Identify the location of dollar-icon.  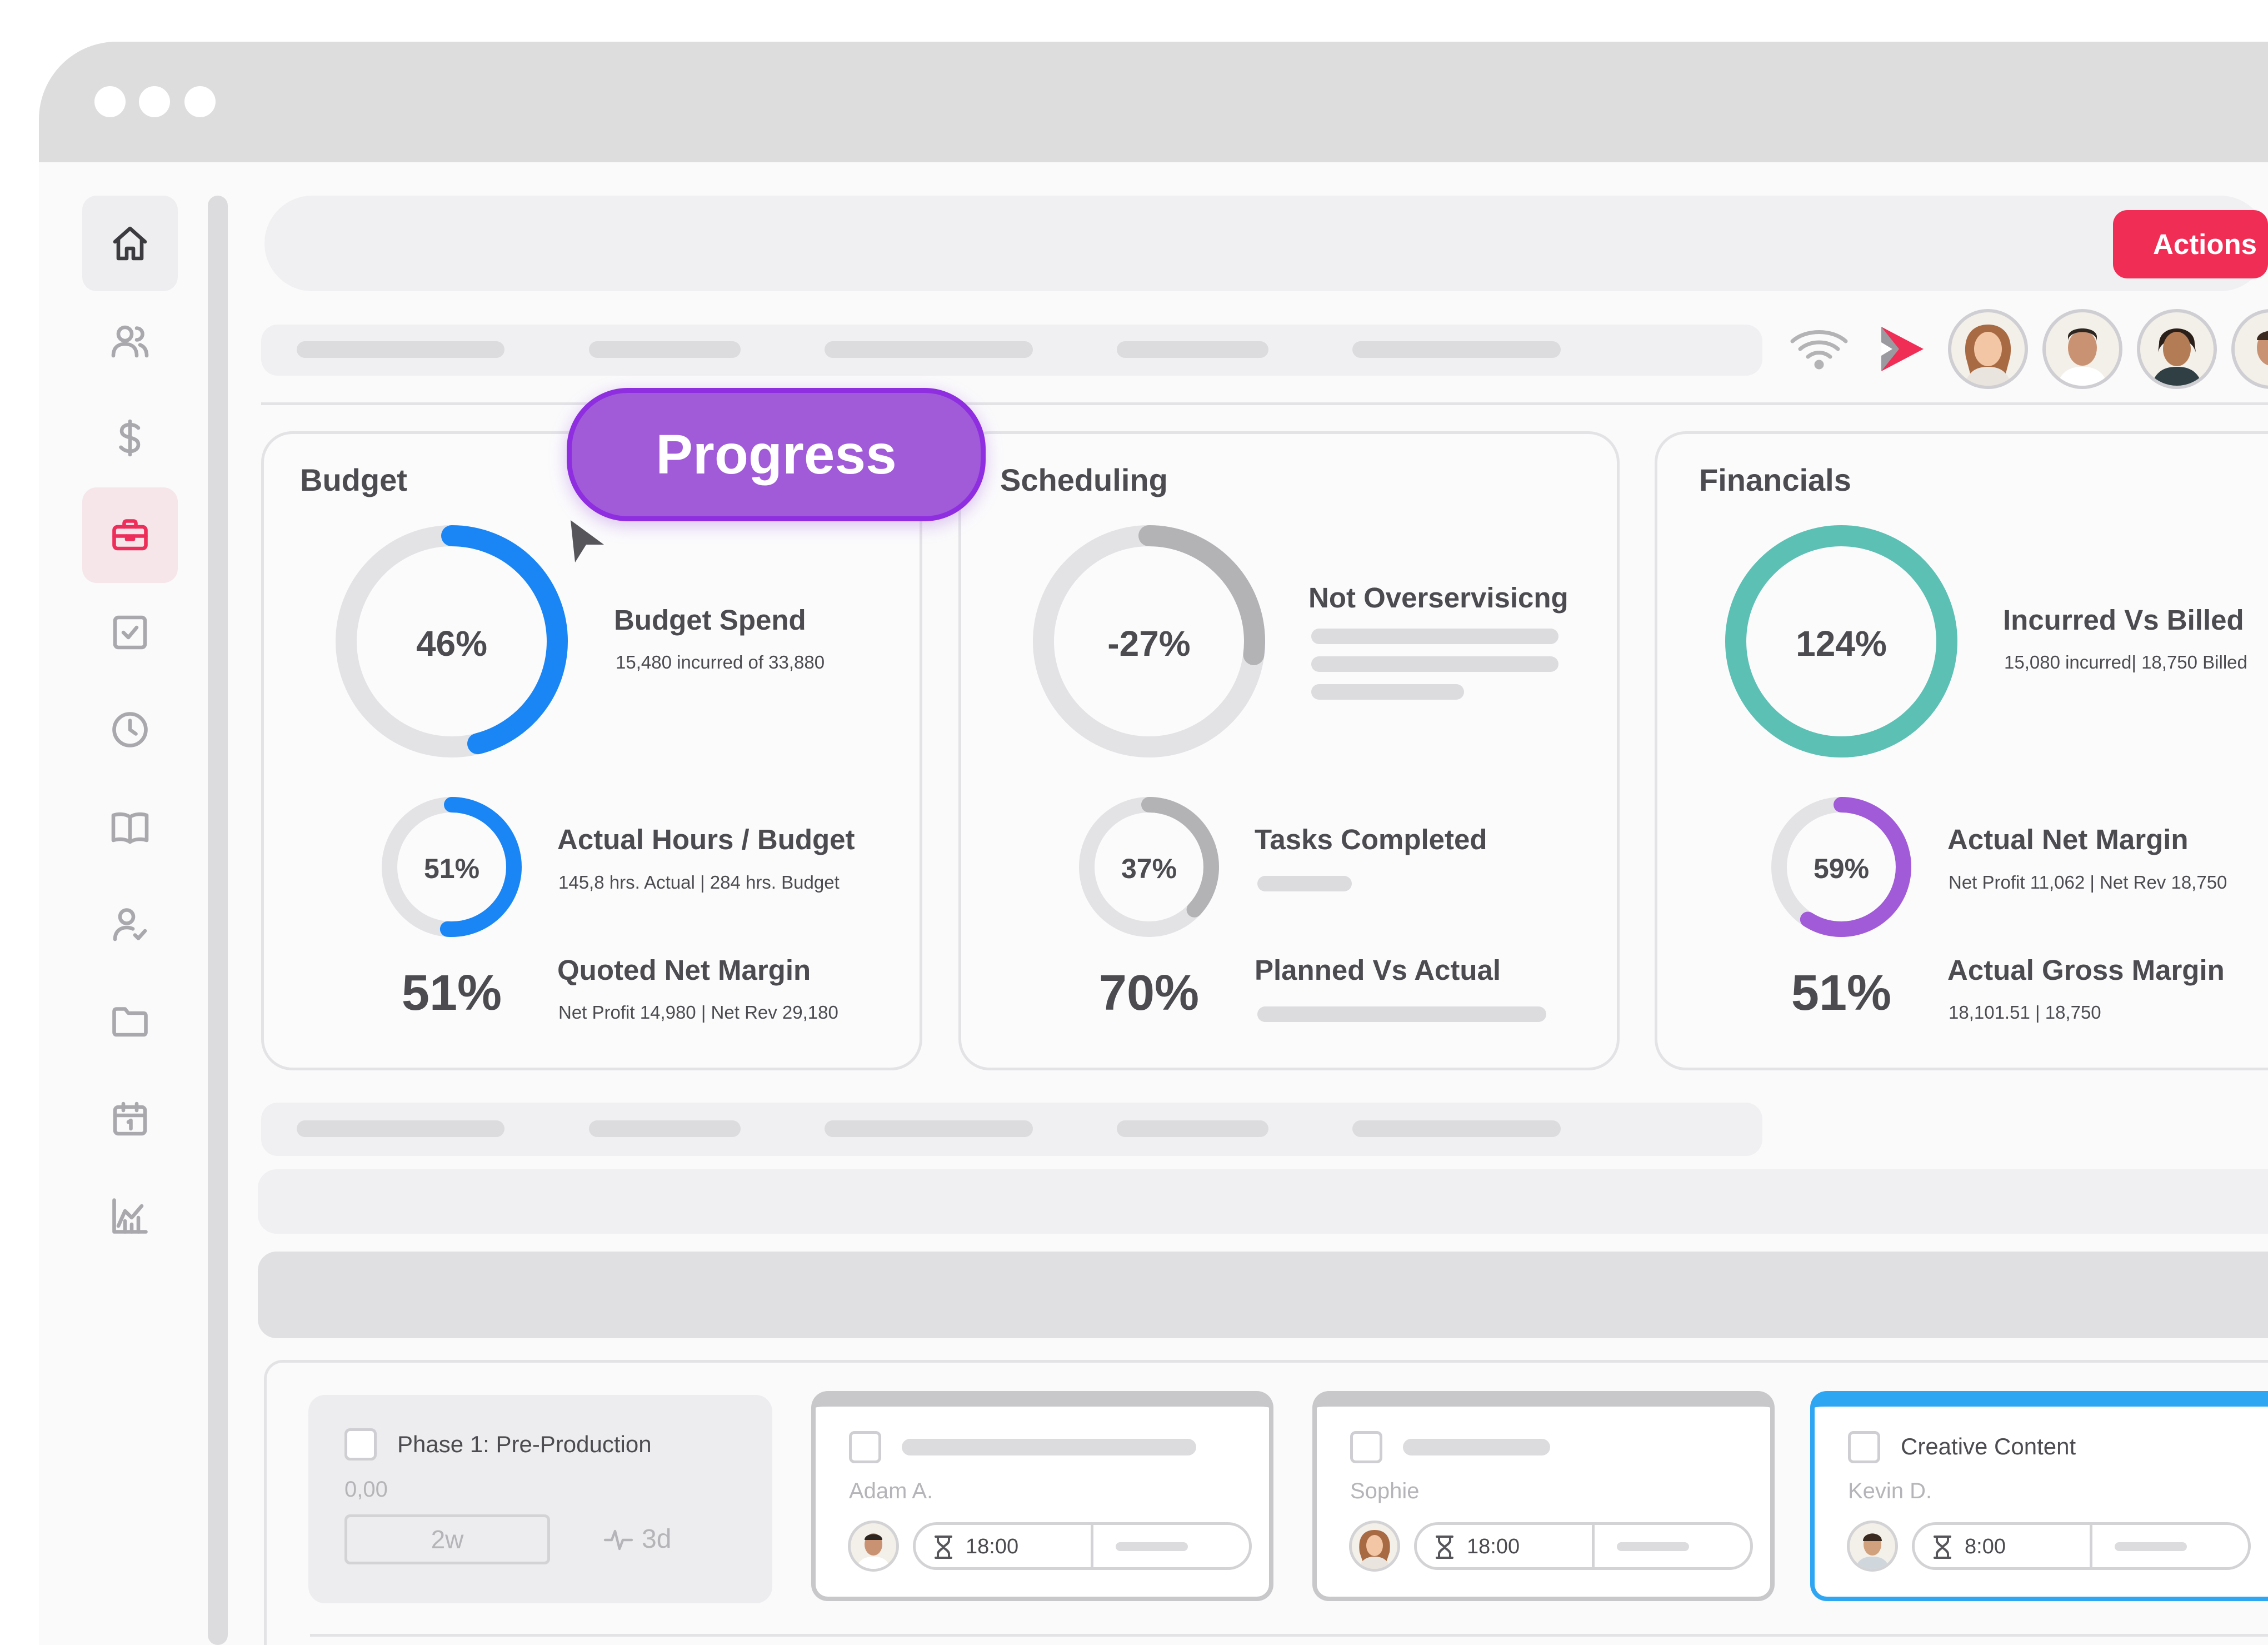
(130, 438).